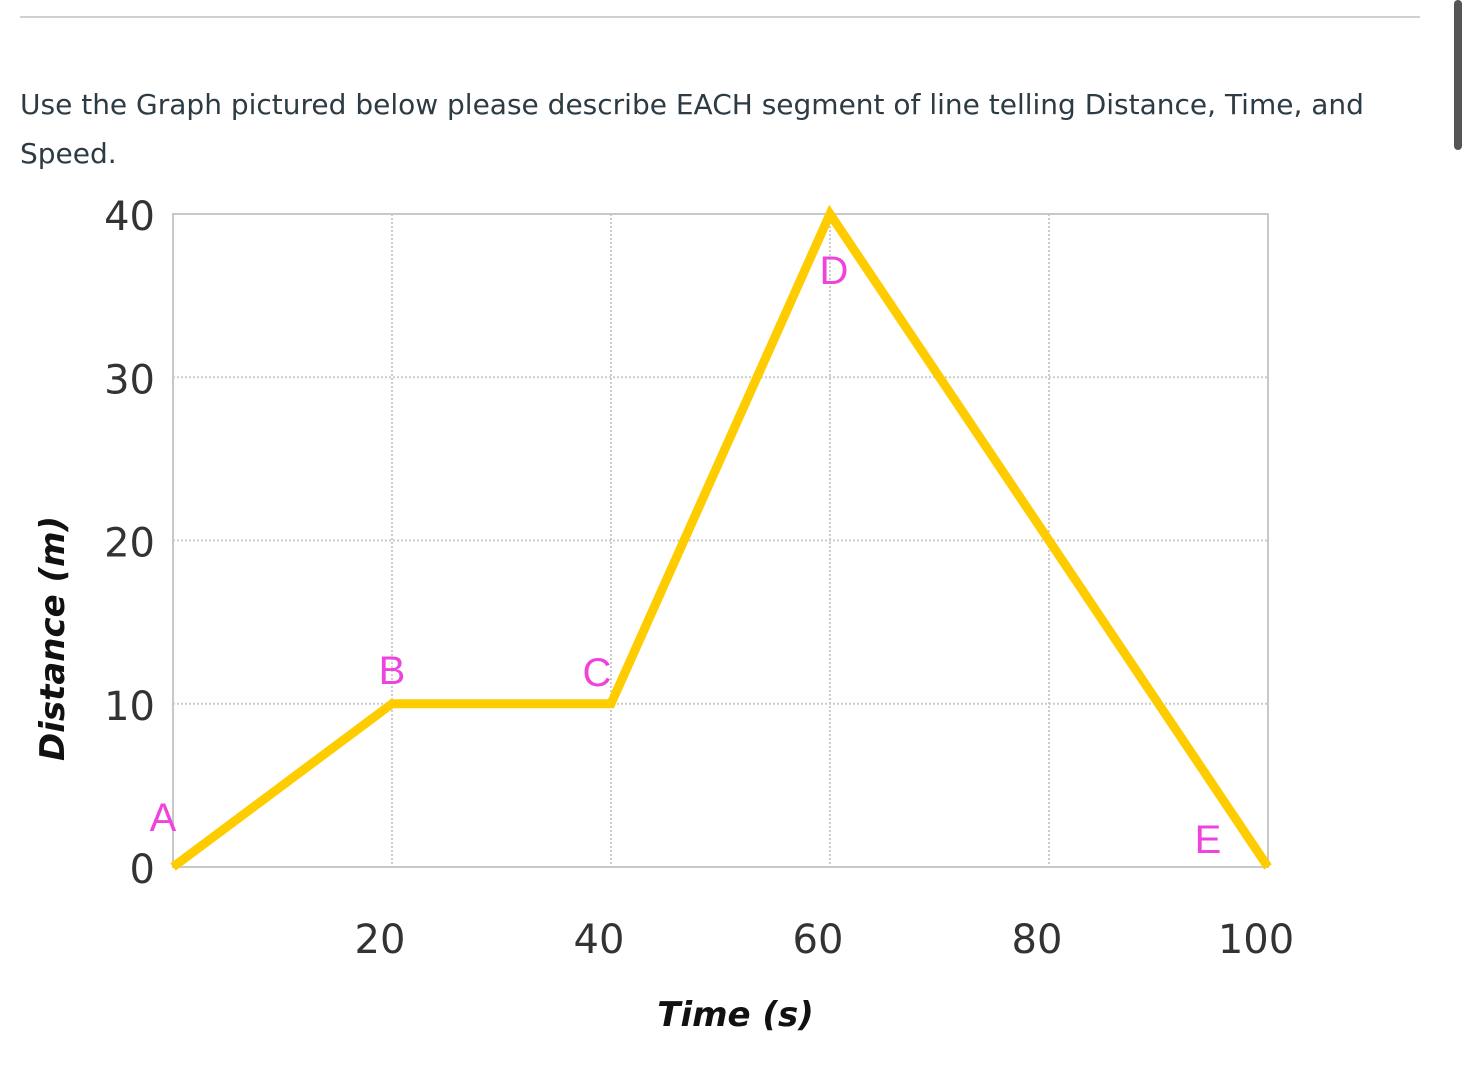 This screenshot has width=1467, height=1067. Describe the element at coordinates (599, 940) in the screenshot. I see `x-tick-label: 40` at that location.